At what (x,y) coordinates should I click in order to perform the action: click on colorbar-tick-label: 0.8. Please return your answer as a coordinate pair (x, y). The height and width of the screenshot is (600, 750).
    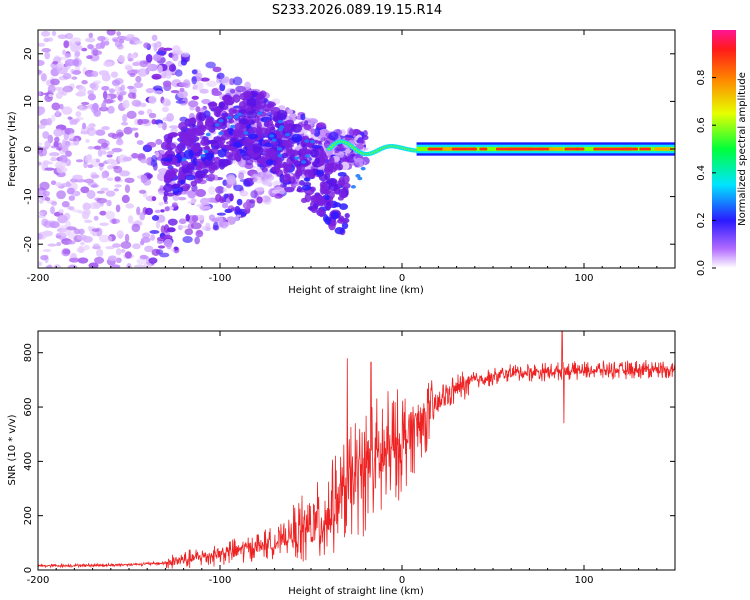
    Looking at the image, I should click on (701, 78).